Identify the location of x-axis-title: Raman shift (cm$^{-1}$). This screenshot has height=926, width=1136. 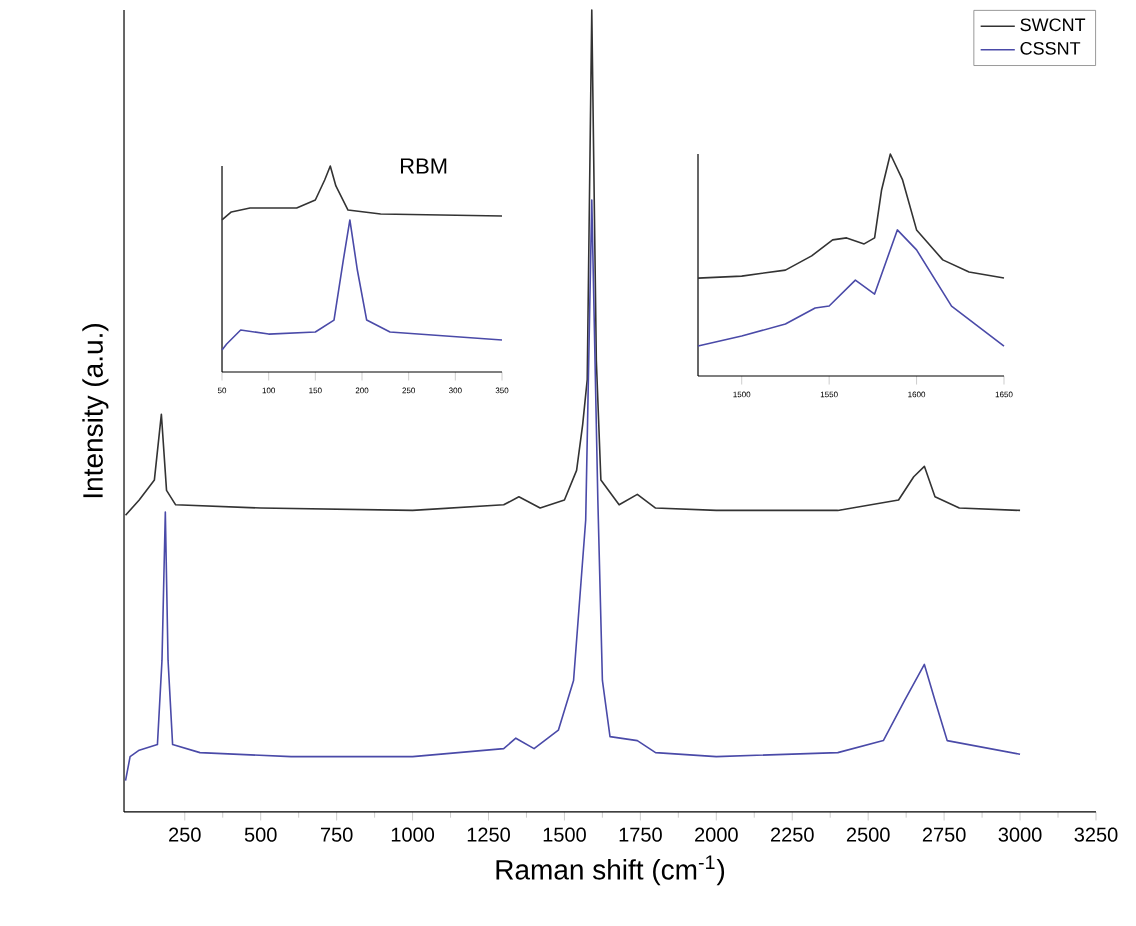
(610, 870).